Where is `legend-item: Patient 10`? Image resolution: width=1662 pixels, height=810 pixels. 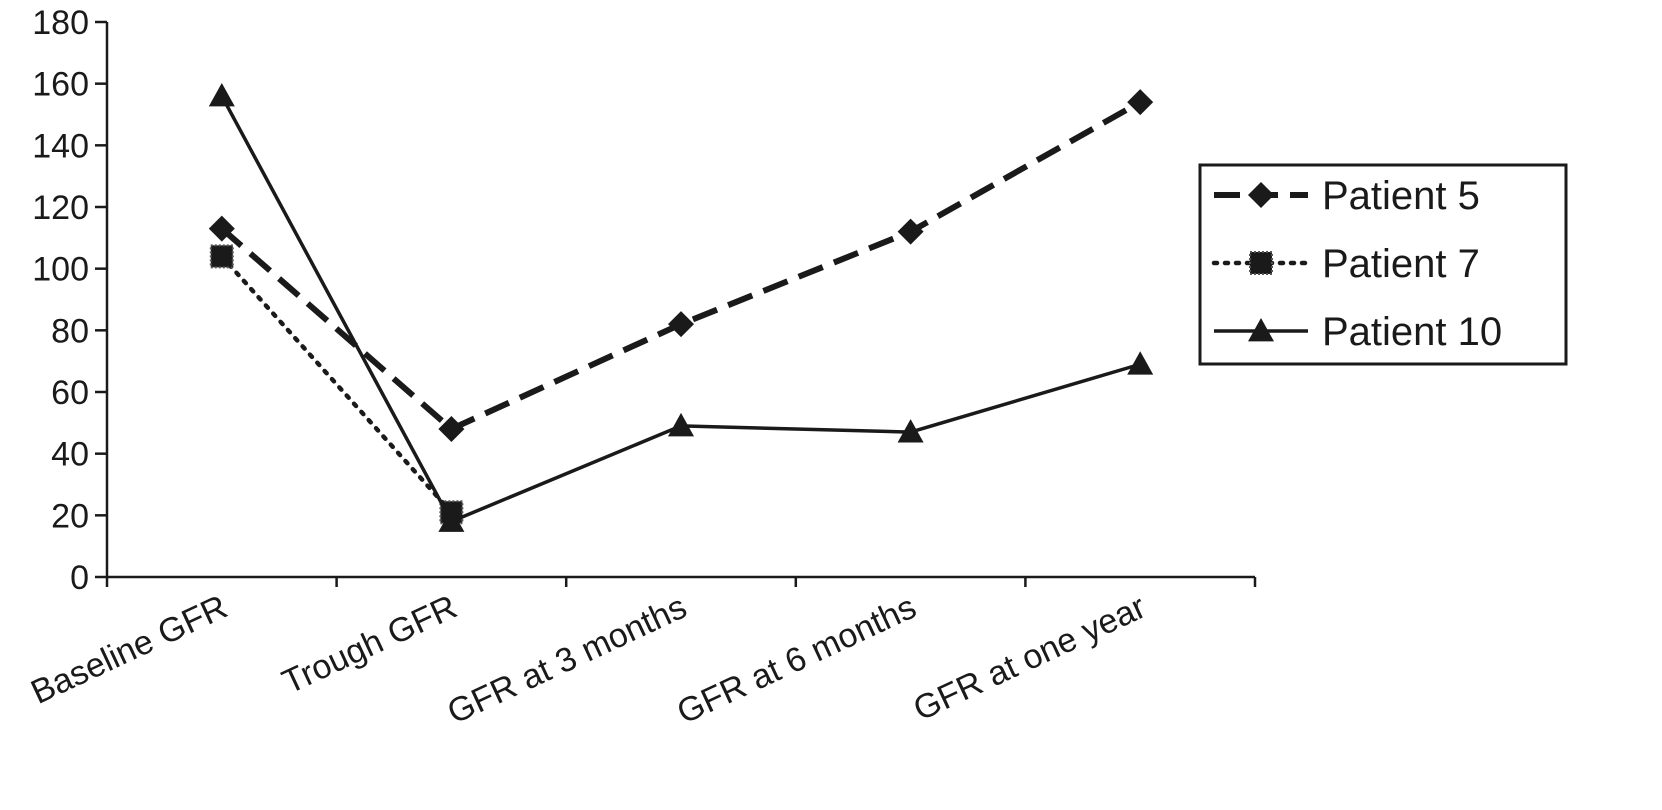
legend-item: Patient 10 is located at coordinates (1358, 332).